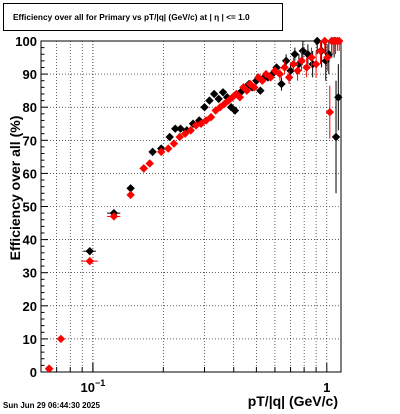 This screenshot has width=400, height=414. Describe the element at coordinates (26, 41) in the screenshot. I see `y-tick-label: 100` at that location.